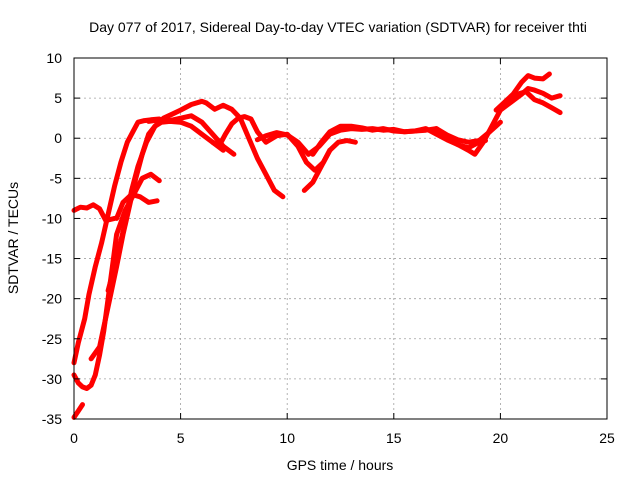 The height and width of the screenshot is (480, 640). I want to click on x-tick-label: 0, so click(74, 438).